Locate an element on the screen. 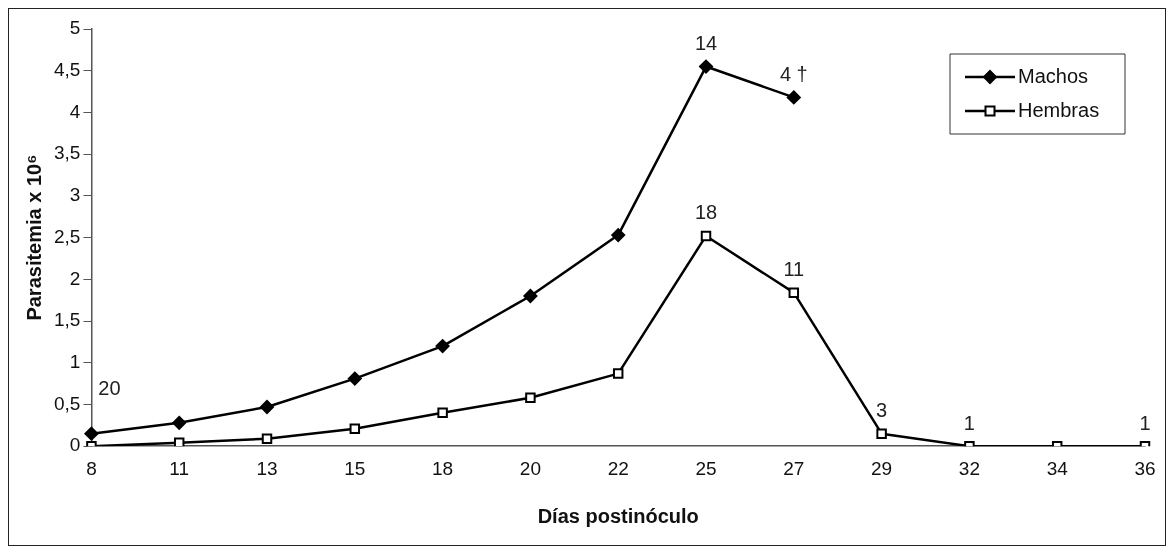 The image size is (1176, 556). x-tick-label: 18 is located at coordinates (443, 468).